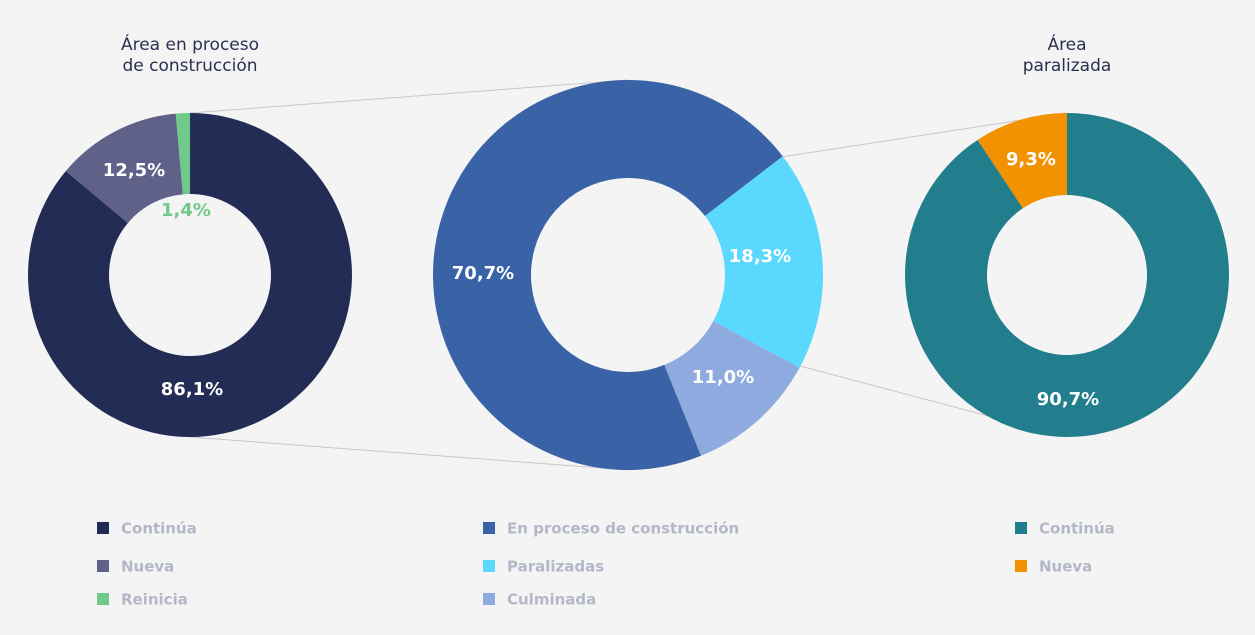 The image size is (1255, 635). I want to click on chart-title: Área en proceso, so click(190, 44).